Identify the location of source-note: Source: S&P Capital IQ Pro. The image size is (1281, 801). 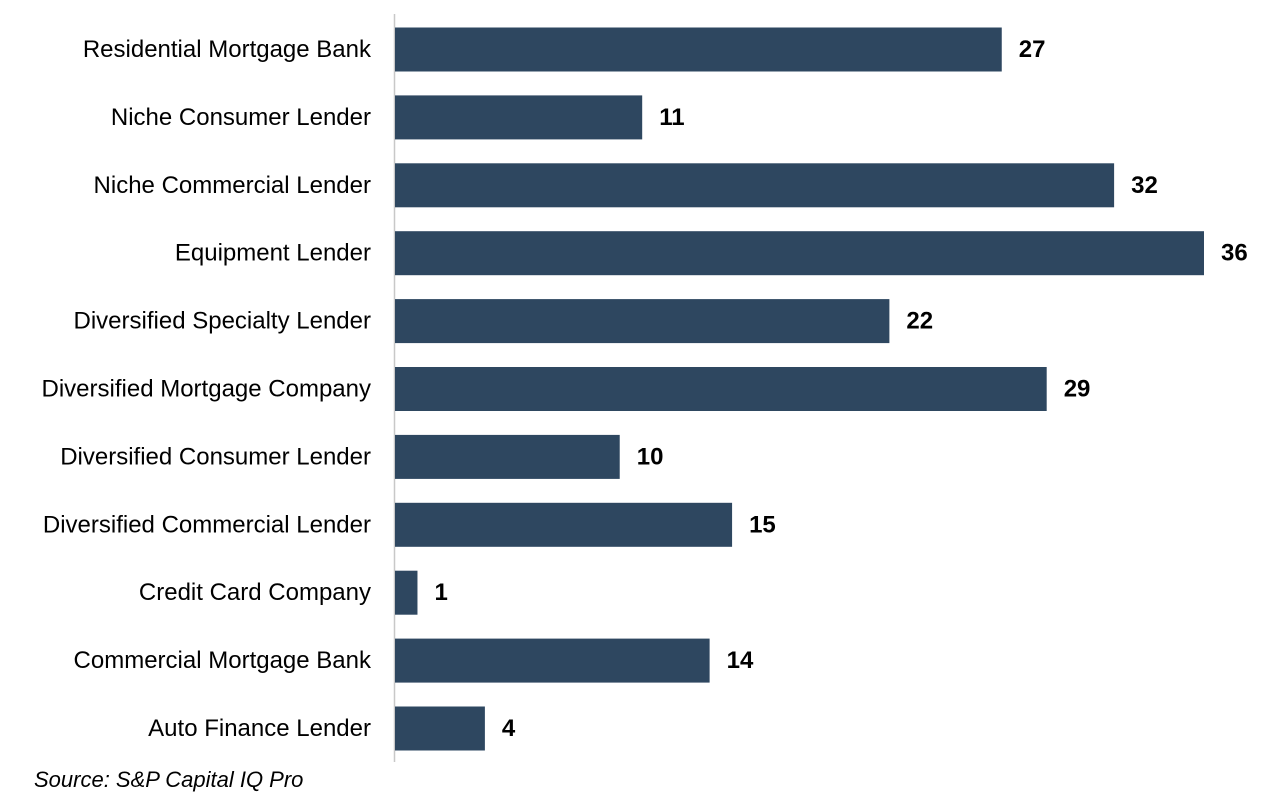
(169, 779).